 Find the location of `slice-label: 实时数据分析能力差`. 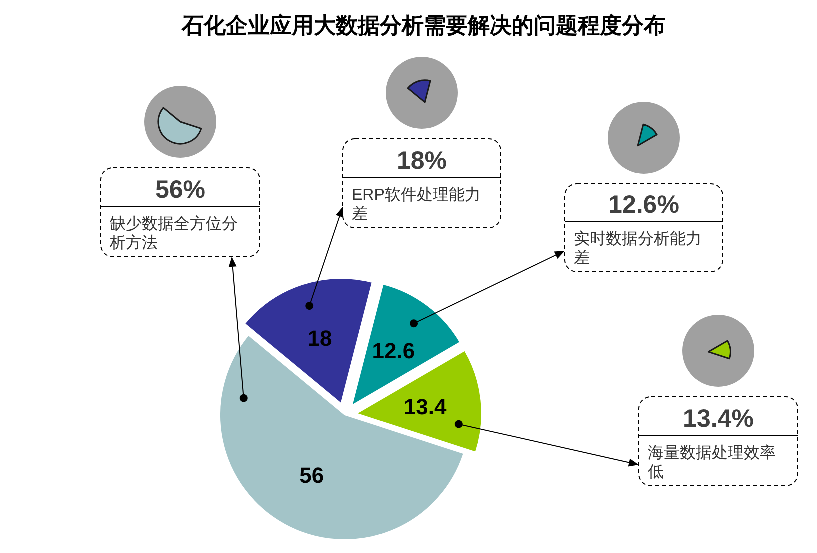

slice-label: 实时数据分析能力差 is located at coordinates (638, 248).